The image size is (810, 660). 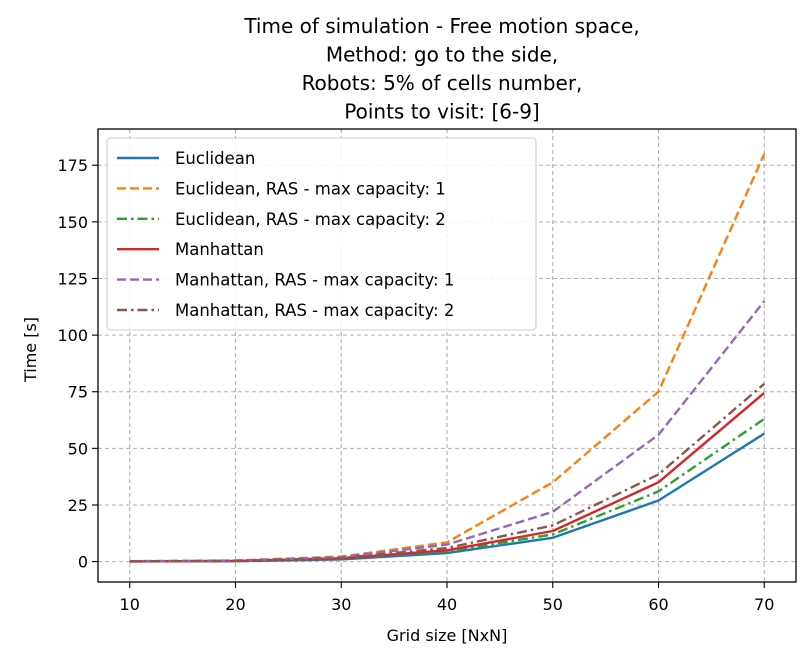 I want to click on x-tick-label: 60, so click(x=658, y=604).